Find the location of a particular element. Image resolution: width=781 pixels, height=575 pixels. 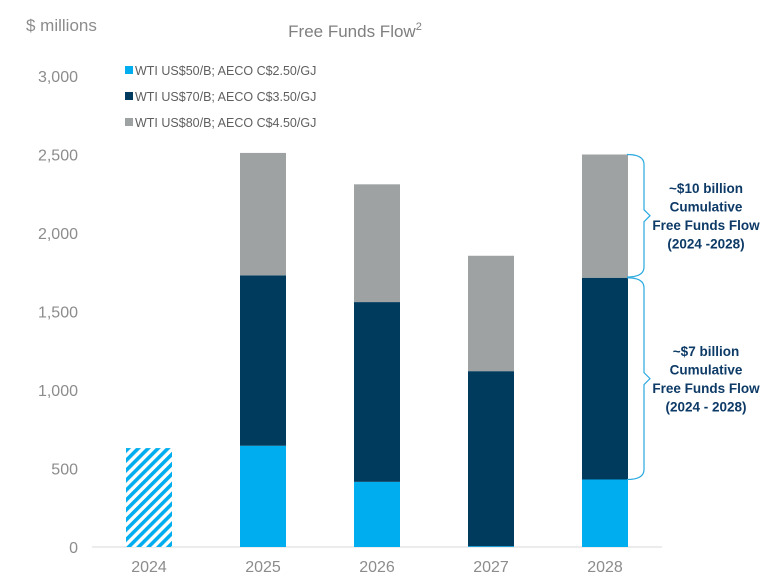

chart-title: Free Funds Flow2 is located at coordinates (355, 31).